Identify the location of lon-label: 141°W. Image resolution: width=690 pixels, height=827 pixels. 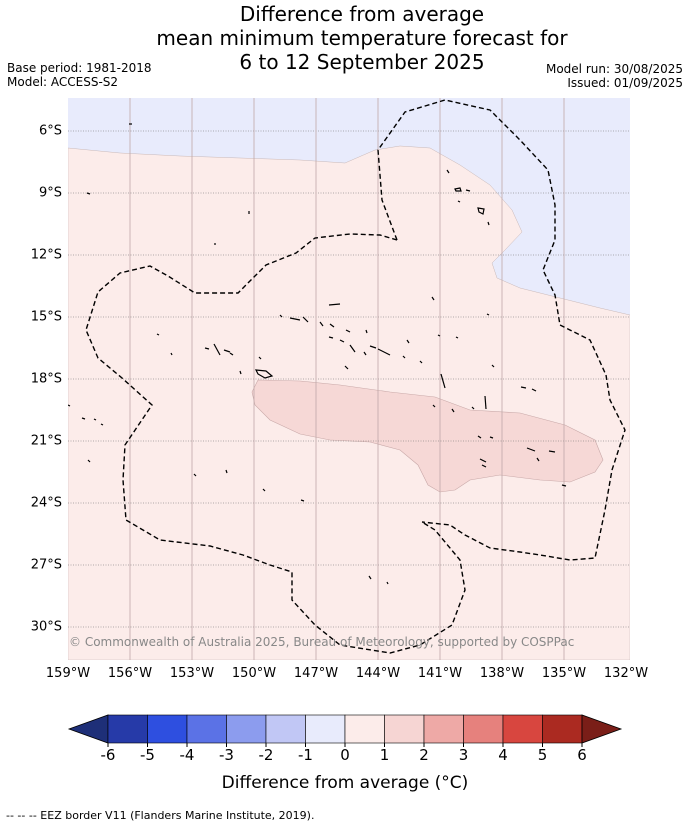
(440, 673).